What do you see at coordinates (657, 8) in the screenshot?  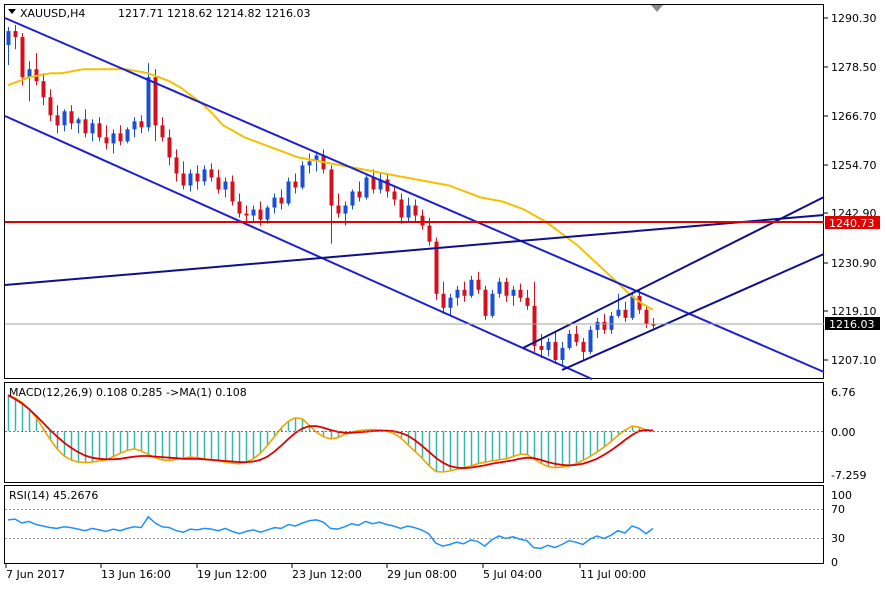 I see `one-click-trading-arrow-icon` at bounding box center [657, 8].